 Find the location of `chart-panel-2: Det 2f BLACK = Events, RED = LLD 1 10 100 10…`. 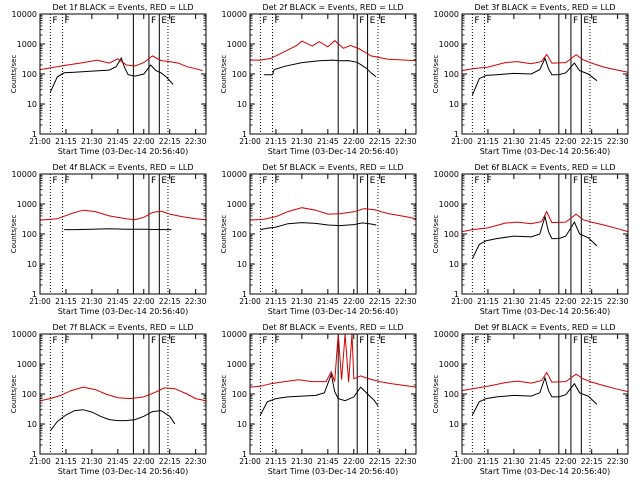

chart-panel-2: Det 2f BLACK = Events, RED = LLD 1 10 100 10… is located at coordinates (318, 79).